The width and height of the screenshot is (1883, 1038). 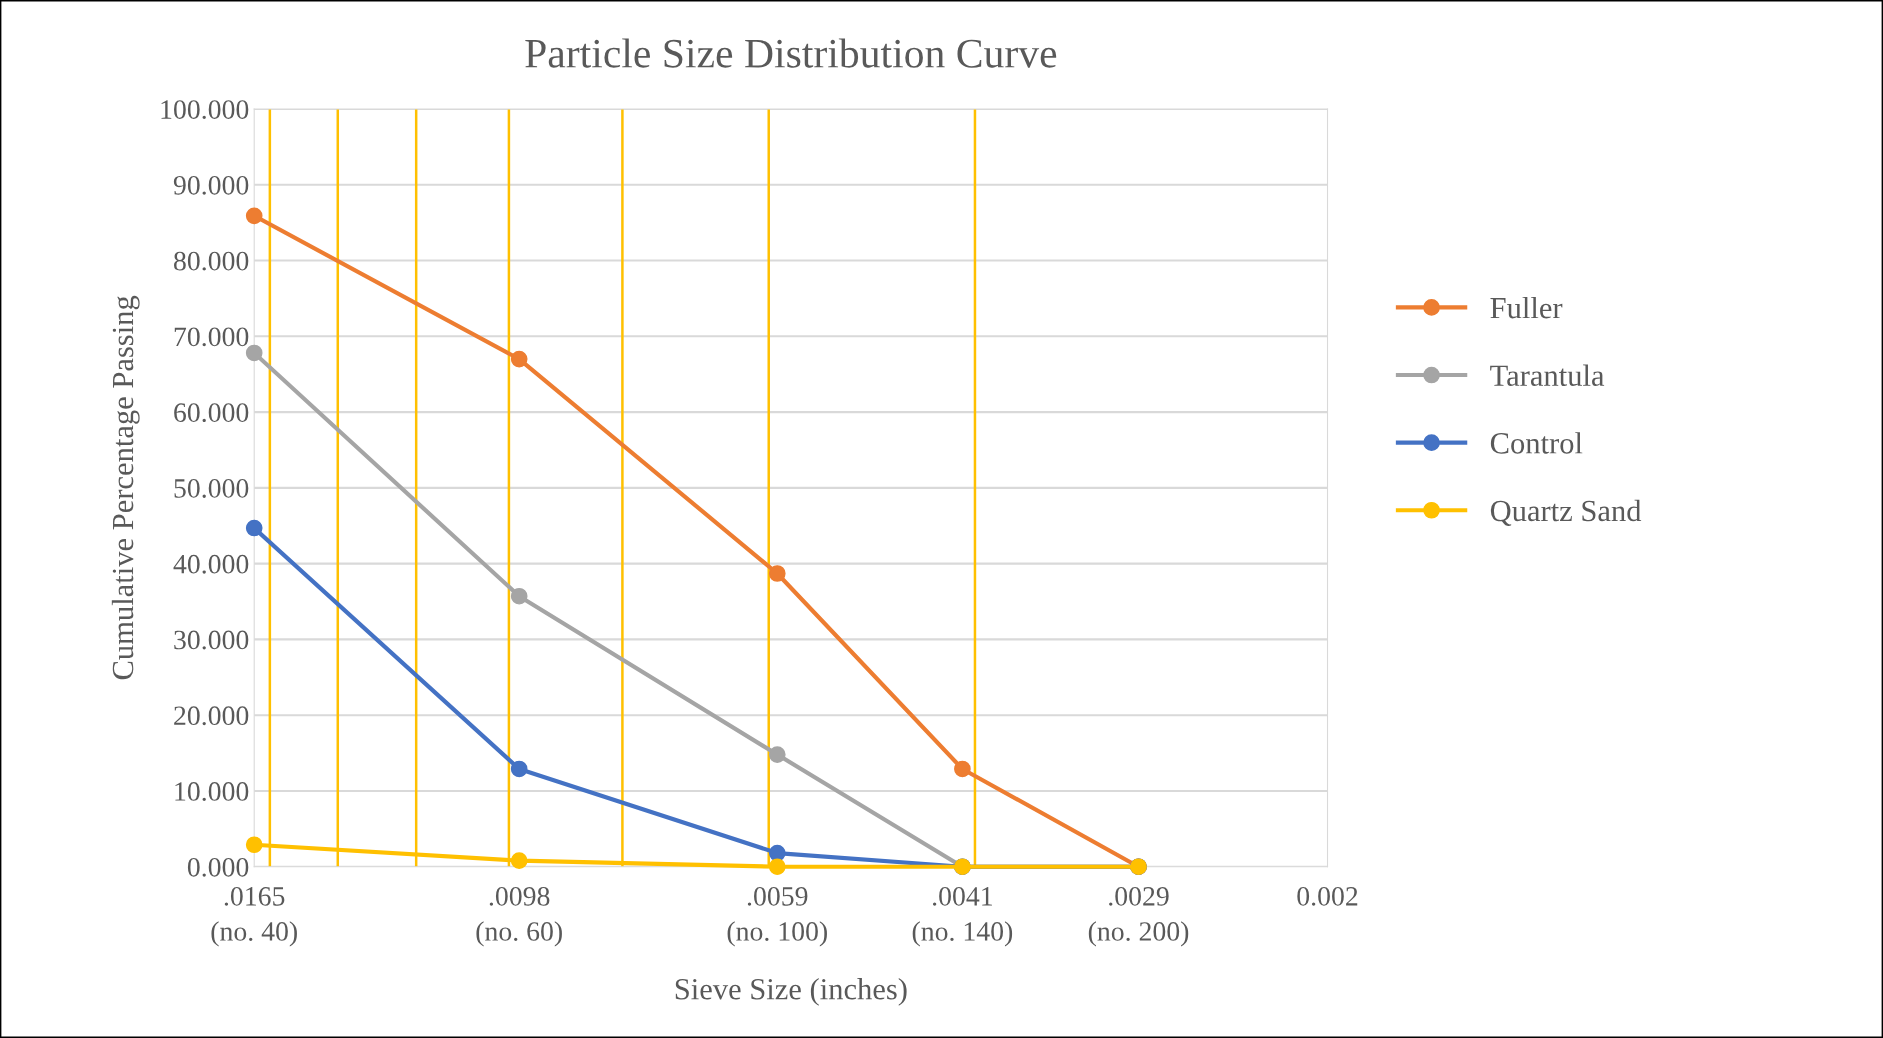 What do you see at coordinates (519, 934) in the screenshot?
I see `text: (no. 60)` at bounding box center [519, 934].